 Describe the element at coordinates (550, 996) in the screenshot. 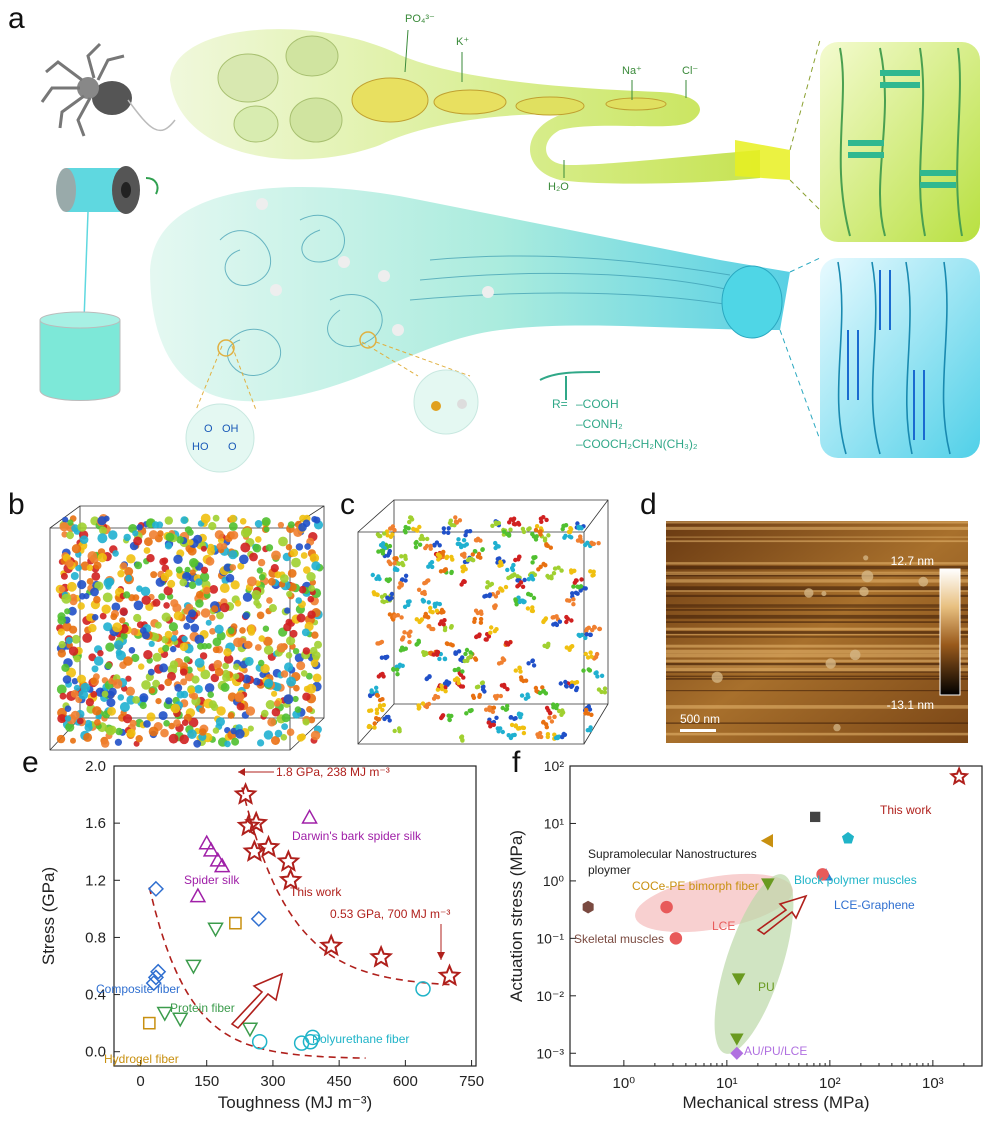

I see `f-ytick-label: 10⁻²` at that location.